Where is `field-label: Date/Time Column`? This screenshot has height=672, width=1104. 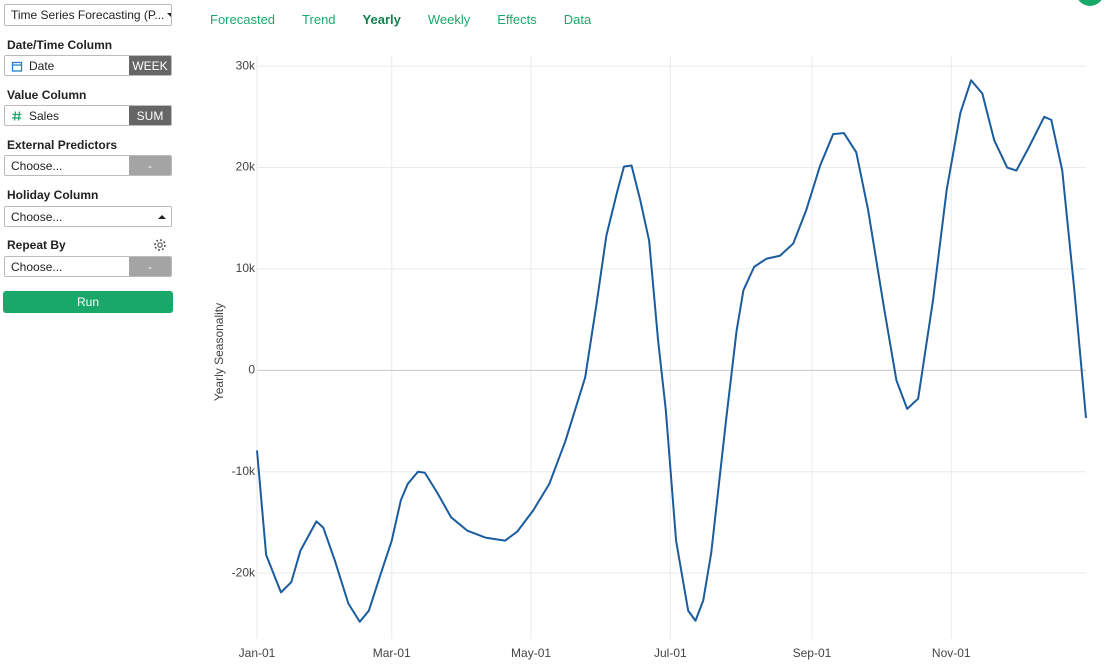
field-label: Date/Time Column is located at coordinates (60, 45).